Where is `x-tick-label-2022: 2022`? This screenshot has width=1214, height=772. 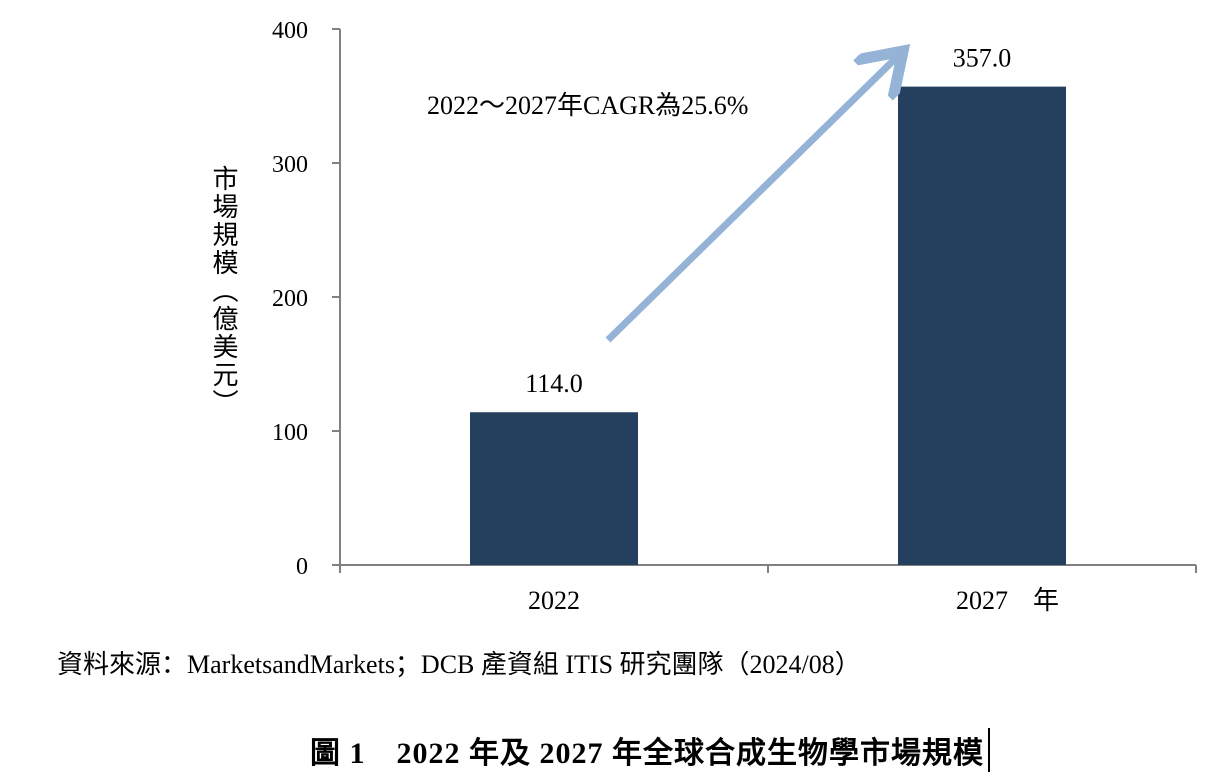
x-tick-label-2022: 2022 is located at coordinates (554, 600).